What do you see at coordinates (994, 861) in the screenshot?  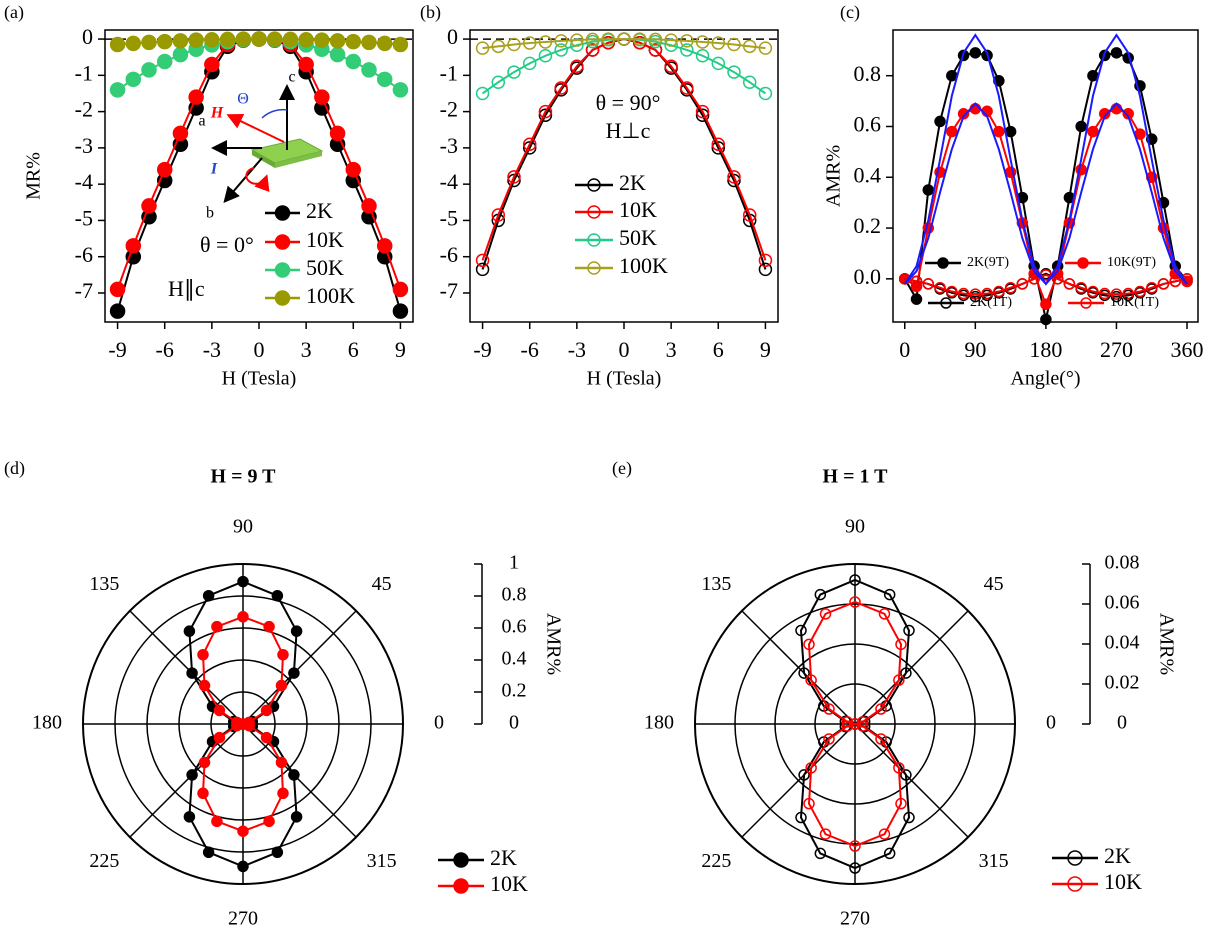 I see `angle-label: 315` at bounding box center [994, 861].